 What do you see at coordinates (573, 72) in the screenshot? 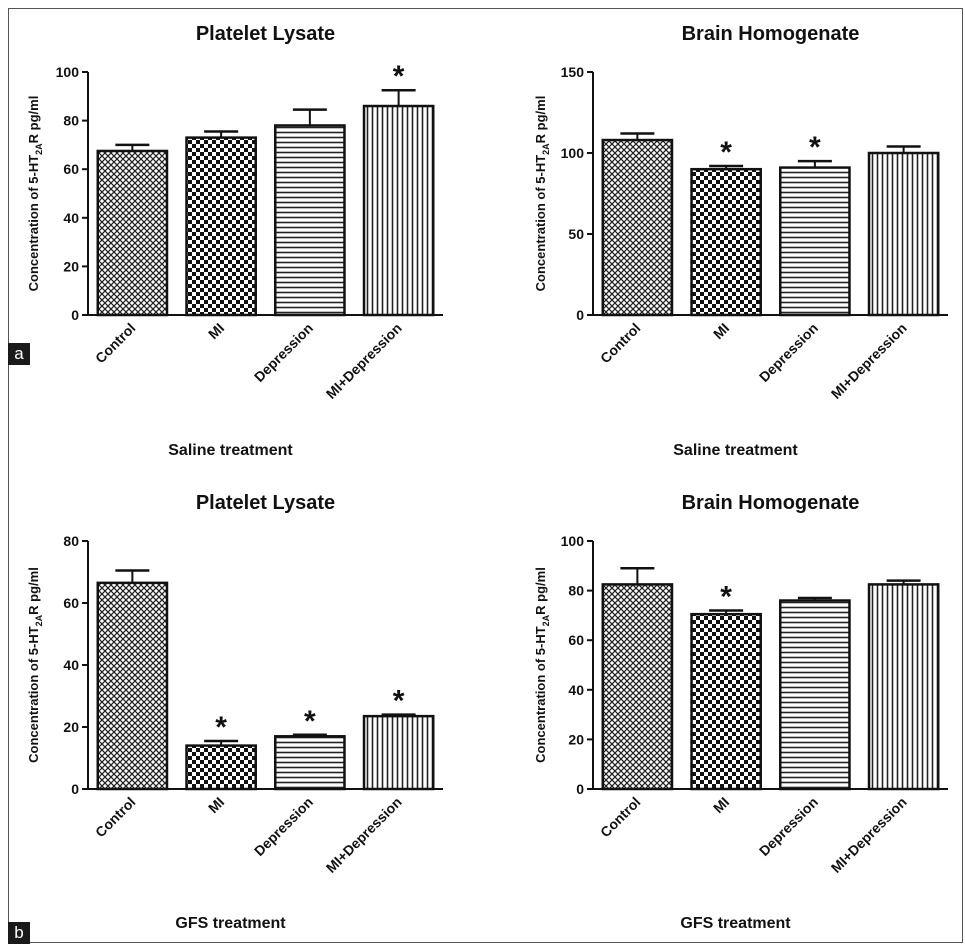
I see `y-tick-label: 150` at bounding box center [573, 72].